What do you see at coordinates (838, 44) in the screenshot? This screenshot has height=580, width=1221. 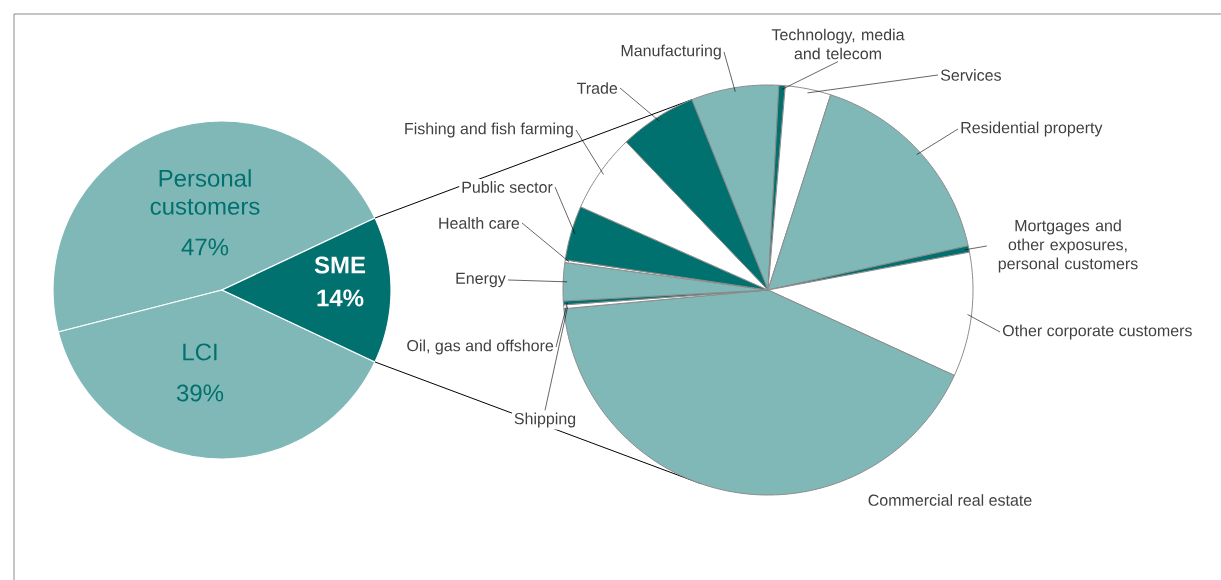 I see `slice-label: Technology, media and telecom` at bounding box center [838, 44].